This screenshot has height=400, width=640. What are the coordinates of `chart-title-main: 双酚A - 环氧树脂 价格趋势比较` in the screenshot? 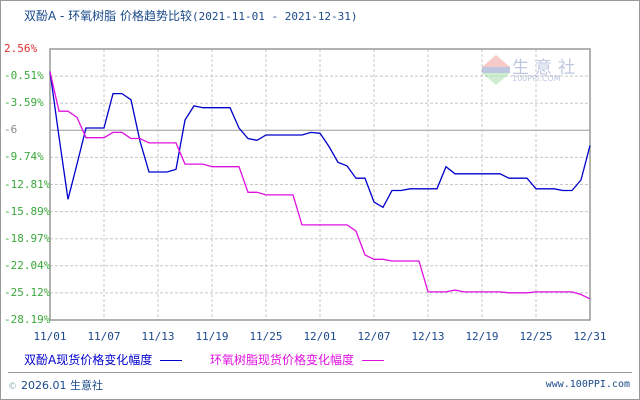 It's located at (108, 16).